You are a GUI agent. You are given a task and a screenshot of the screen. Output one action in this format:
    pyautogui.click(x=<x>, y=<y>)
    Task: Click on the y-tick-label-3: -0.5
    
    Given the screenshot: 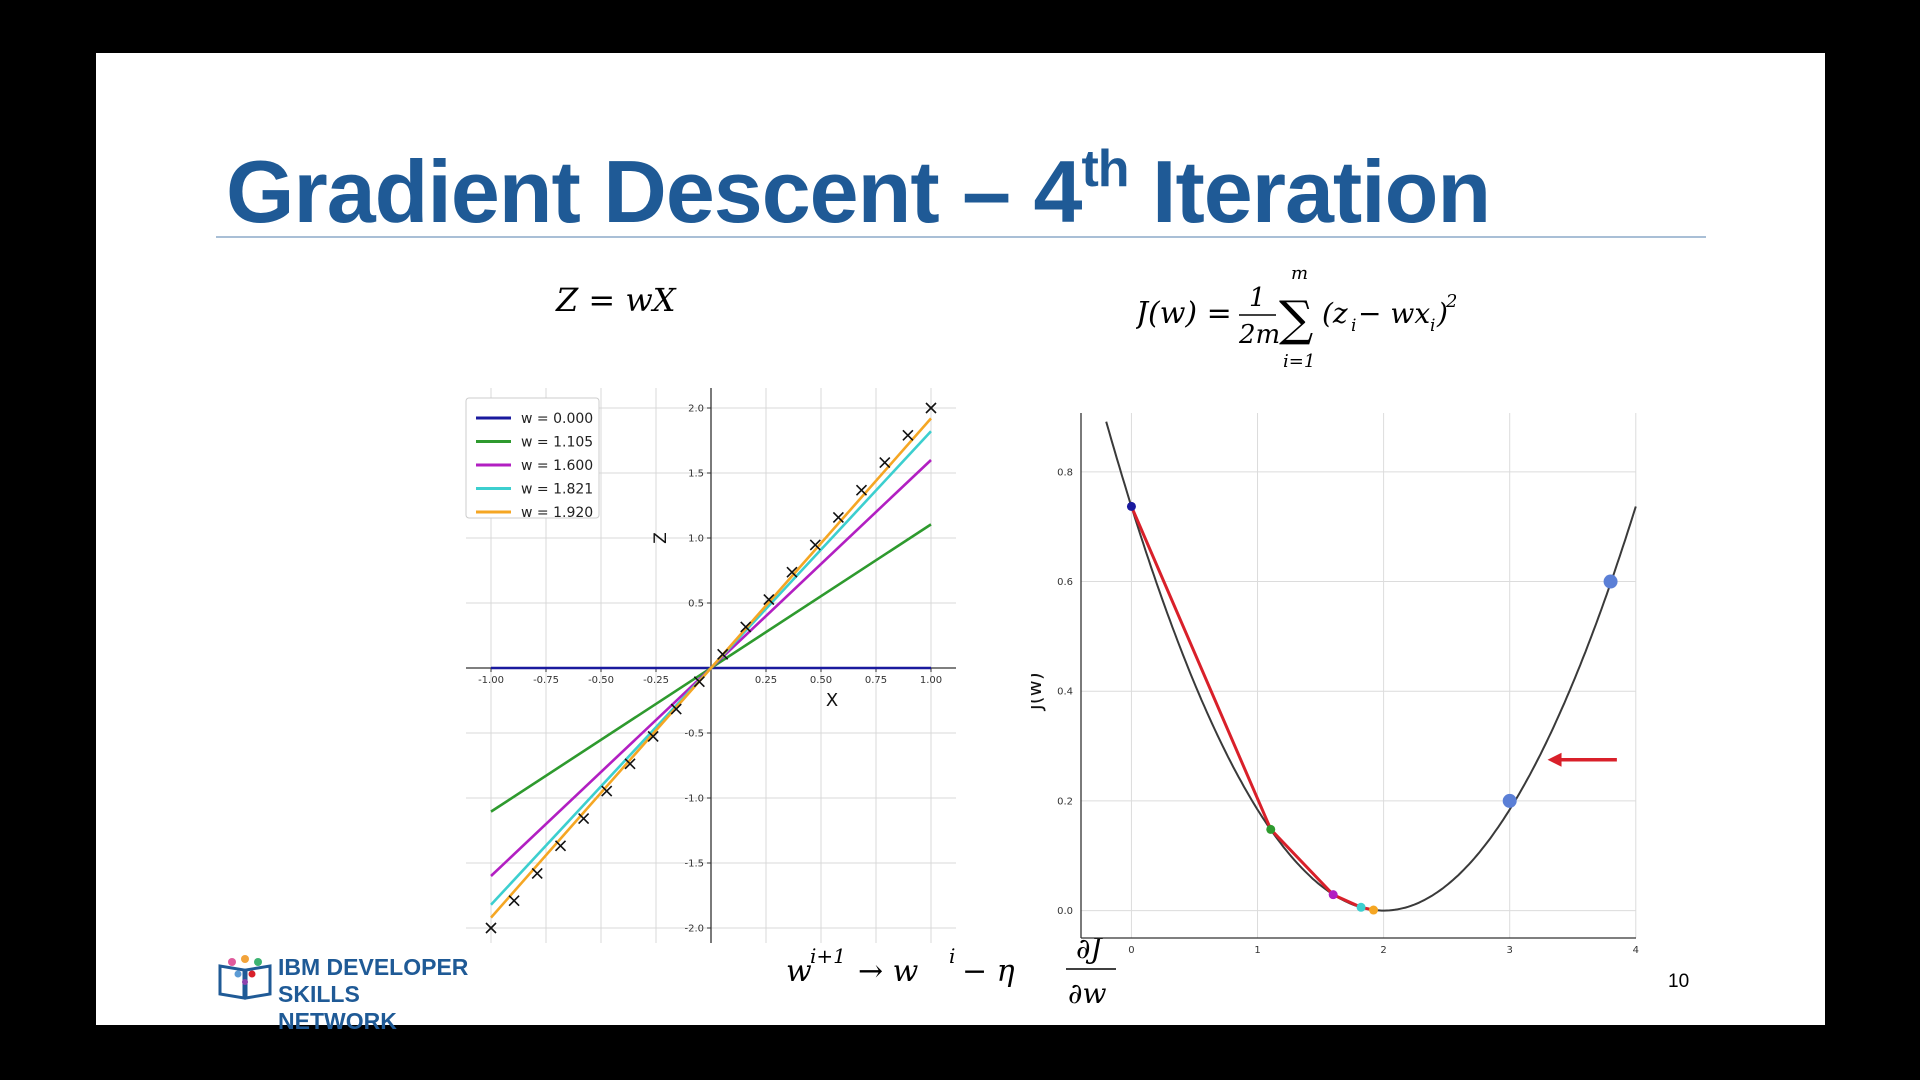 What is the action you would take?
    pyautogui.click(x=694, y=734)
    